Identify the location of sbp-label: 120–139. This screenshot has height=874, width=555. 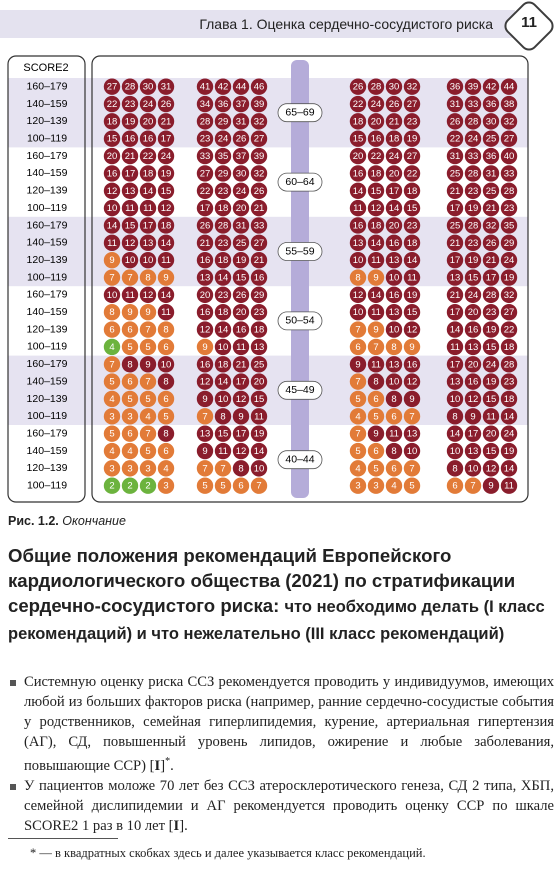
(47, 399).